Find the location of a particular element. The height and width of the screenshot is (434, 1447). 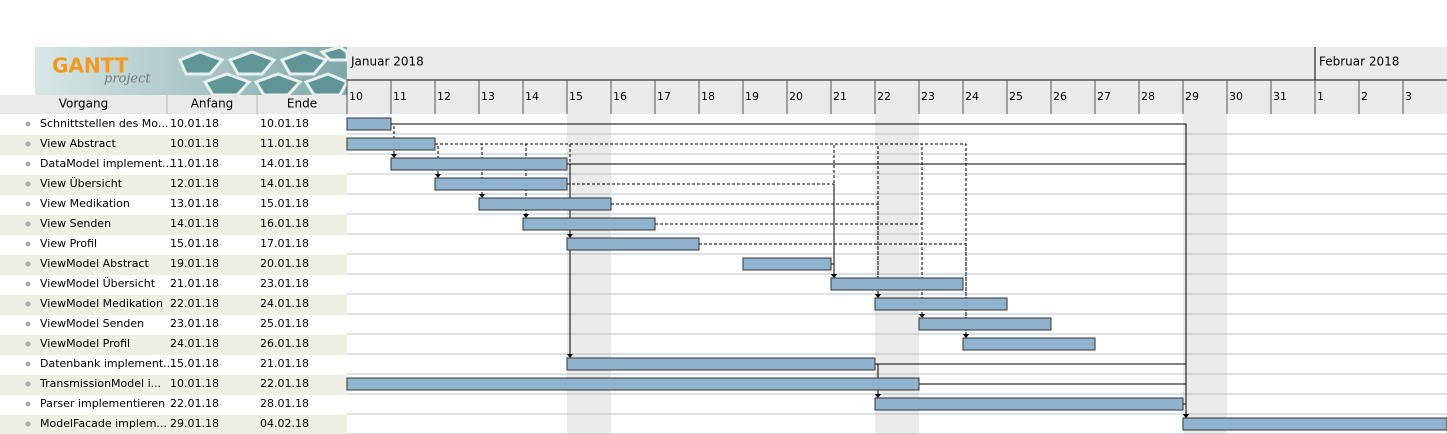

task-name: View Profil is located at coordinates (68, 243).